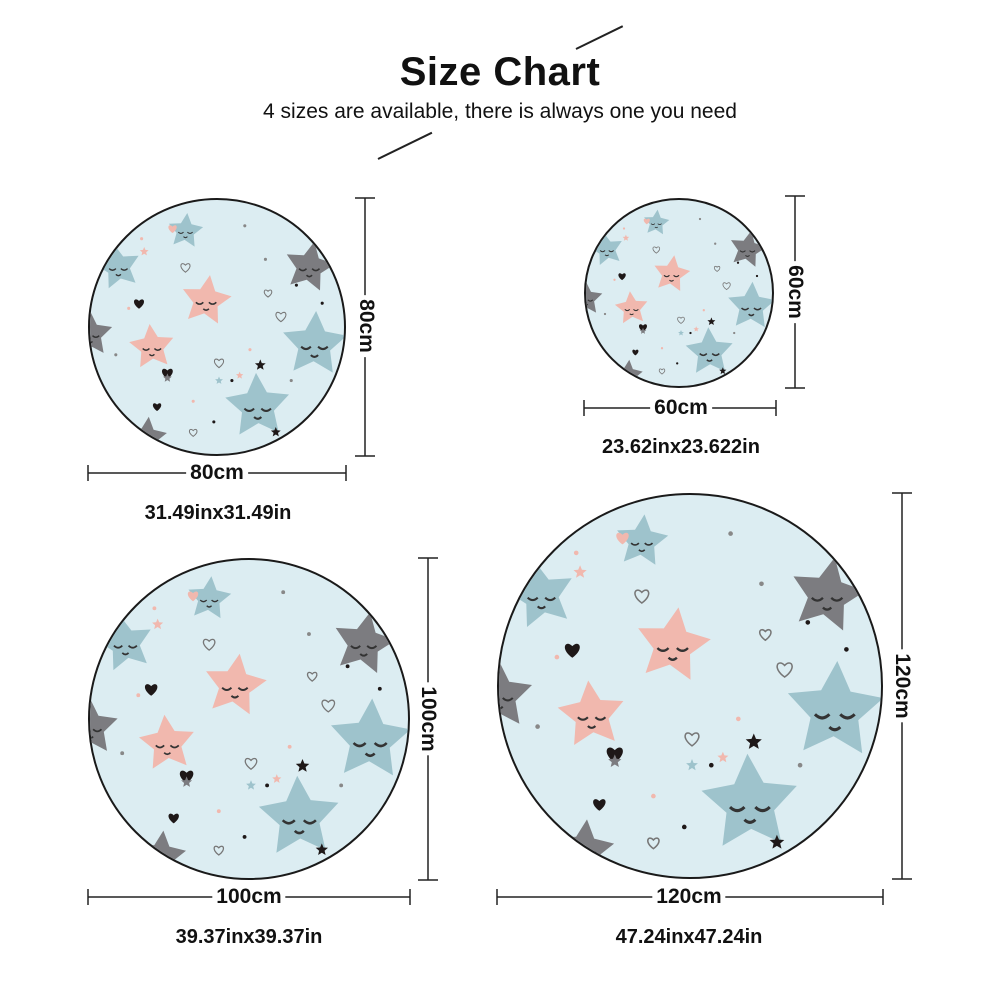 The image size is (1000, 1000). Describe the element at coordinates (795, 292) in the screenshot. I see `height-label-60cm: 60cm` at that location.